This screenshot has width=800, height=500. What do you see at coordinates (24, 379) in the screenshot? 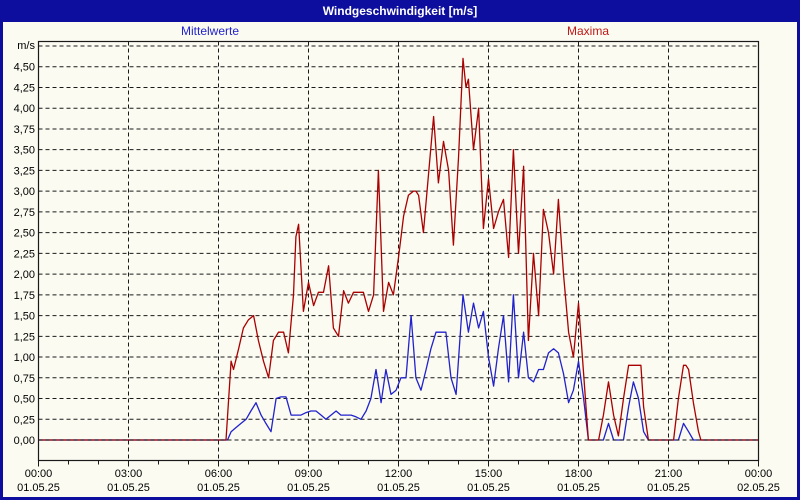
I see `svg-text: 0,75` at bounding box center [24, 379].